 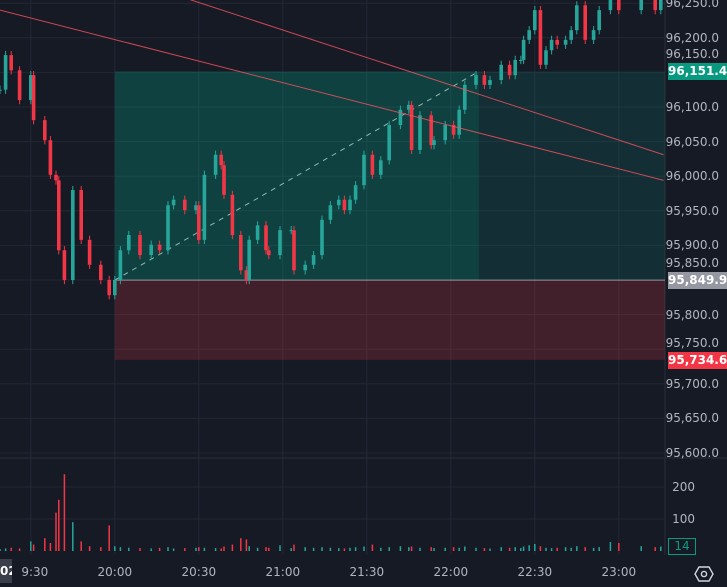 What do you see at coordinates (682, 546) in the screenshot?
I see `volume-last-tag: 14` at bounding box center [682, 546].